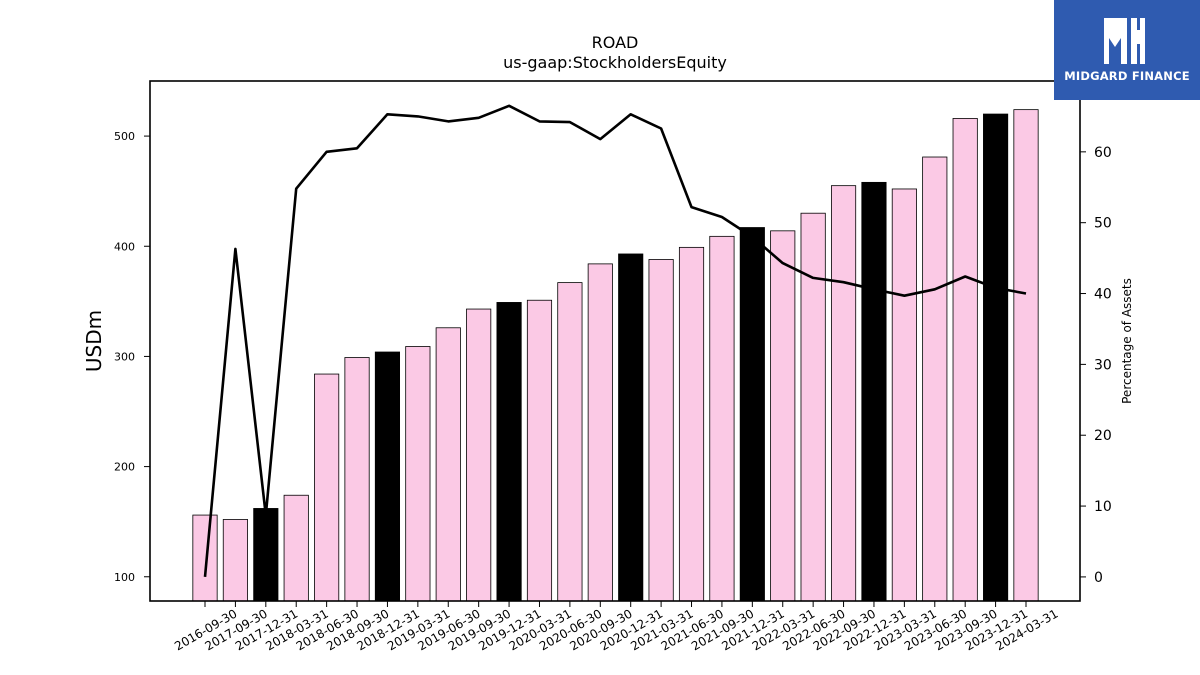 This screenshot has width=1200, height=675. Describe the element at coordinates (1103, 436) in the screenshot. I see `y2-tick-label: 20` at that location.